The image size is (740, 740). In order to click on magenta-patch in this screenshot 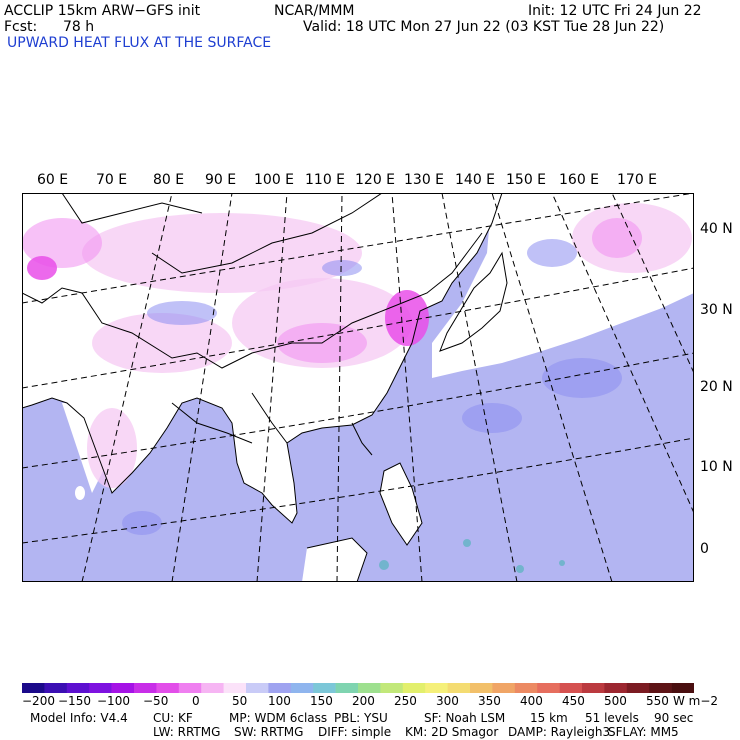, I will do `click(42, 268)`.